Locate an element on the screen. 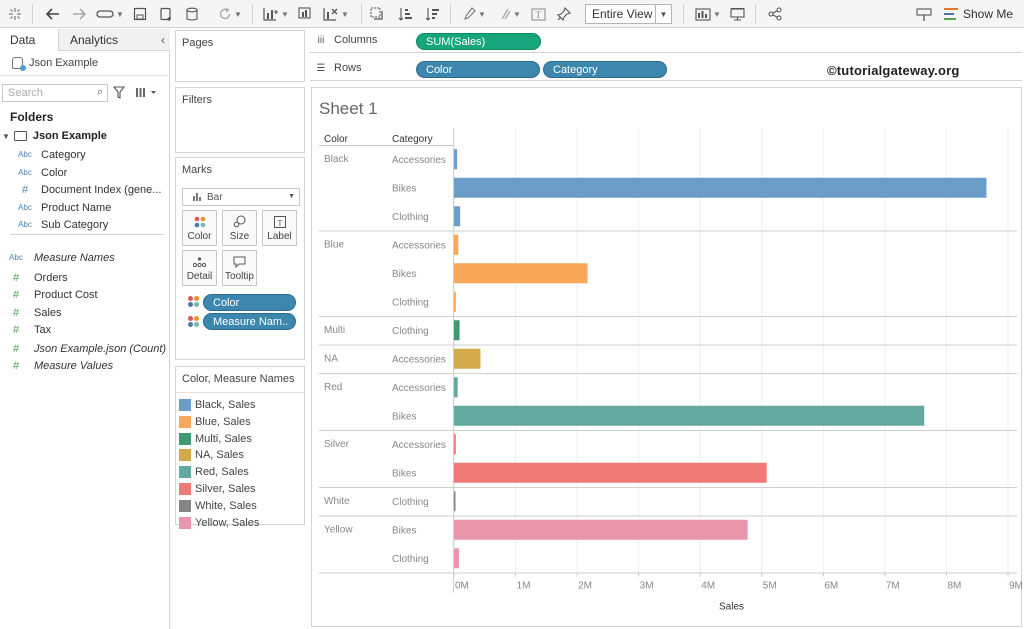 The image size is (1024, 629). field-product-cost: # Product Cost is located at coordinates (85, 294).